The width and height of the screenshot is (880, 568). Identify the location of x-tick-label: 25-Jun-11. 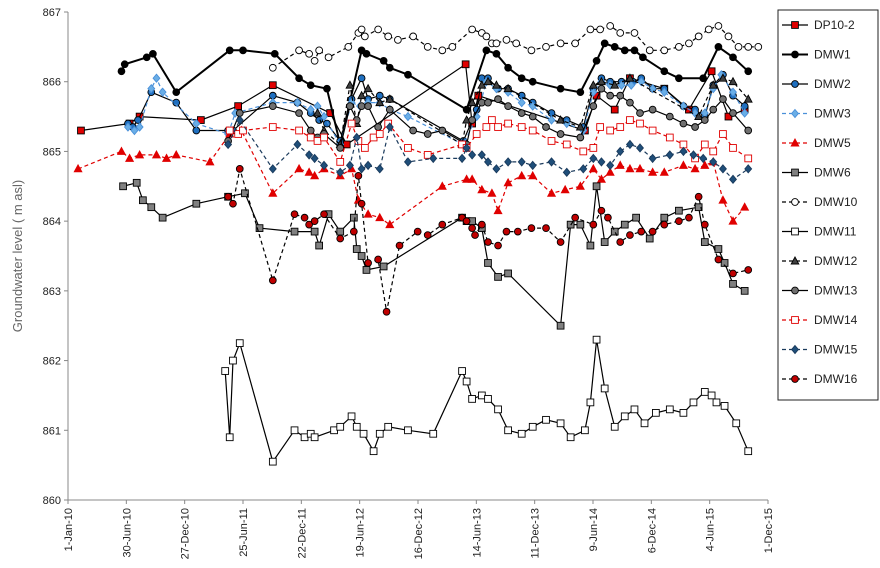
(244, 532).